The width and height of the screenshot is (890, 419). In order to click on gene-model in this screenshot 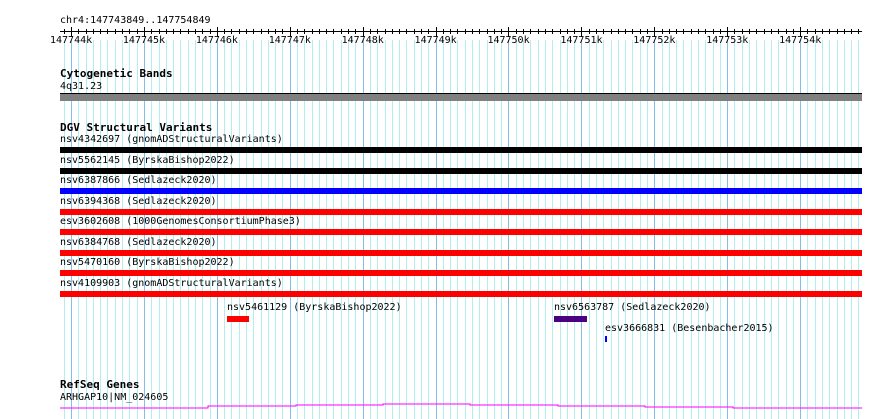, I will do `click(461, 406)`.